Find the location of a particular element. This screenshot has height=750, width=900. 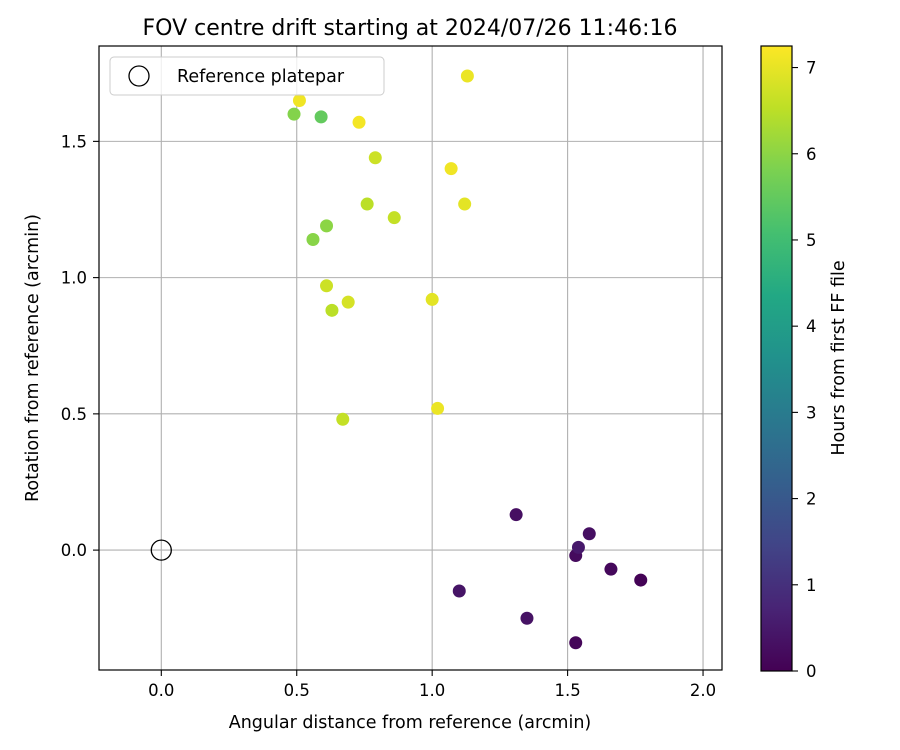

x-tick-label: 1.5 is located at coordinates (567, 690).